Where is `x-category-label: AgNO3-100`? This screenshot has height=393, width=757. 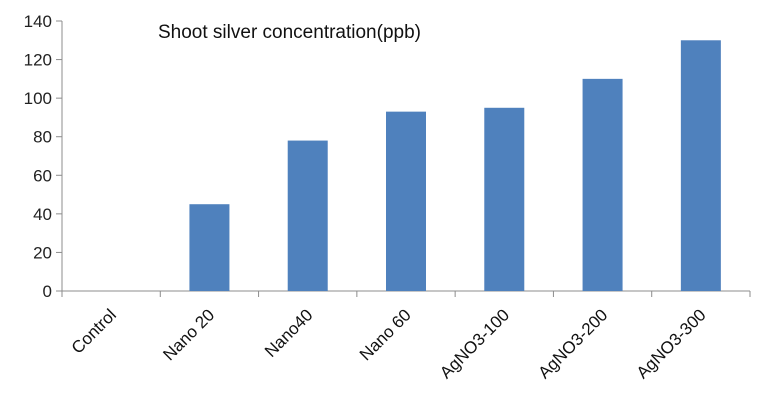
x-category-label: AgNO3-100 is located at coordinates (474, 343).